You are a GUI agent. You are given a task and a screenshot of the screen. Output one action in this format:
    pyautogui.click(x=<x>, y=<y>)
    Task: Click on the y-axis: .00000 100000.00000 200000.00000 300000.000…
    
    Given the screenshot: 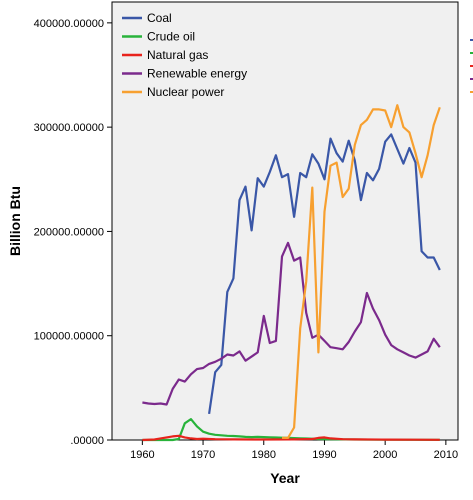 What is the action you would take?
    pyautogui.click(x=73, y=232)
    